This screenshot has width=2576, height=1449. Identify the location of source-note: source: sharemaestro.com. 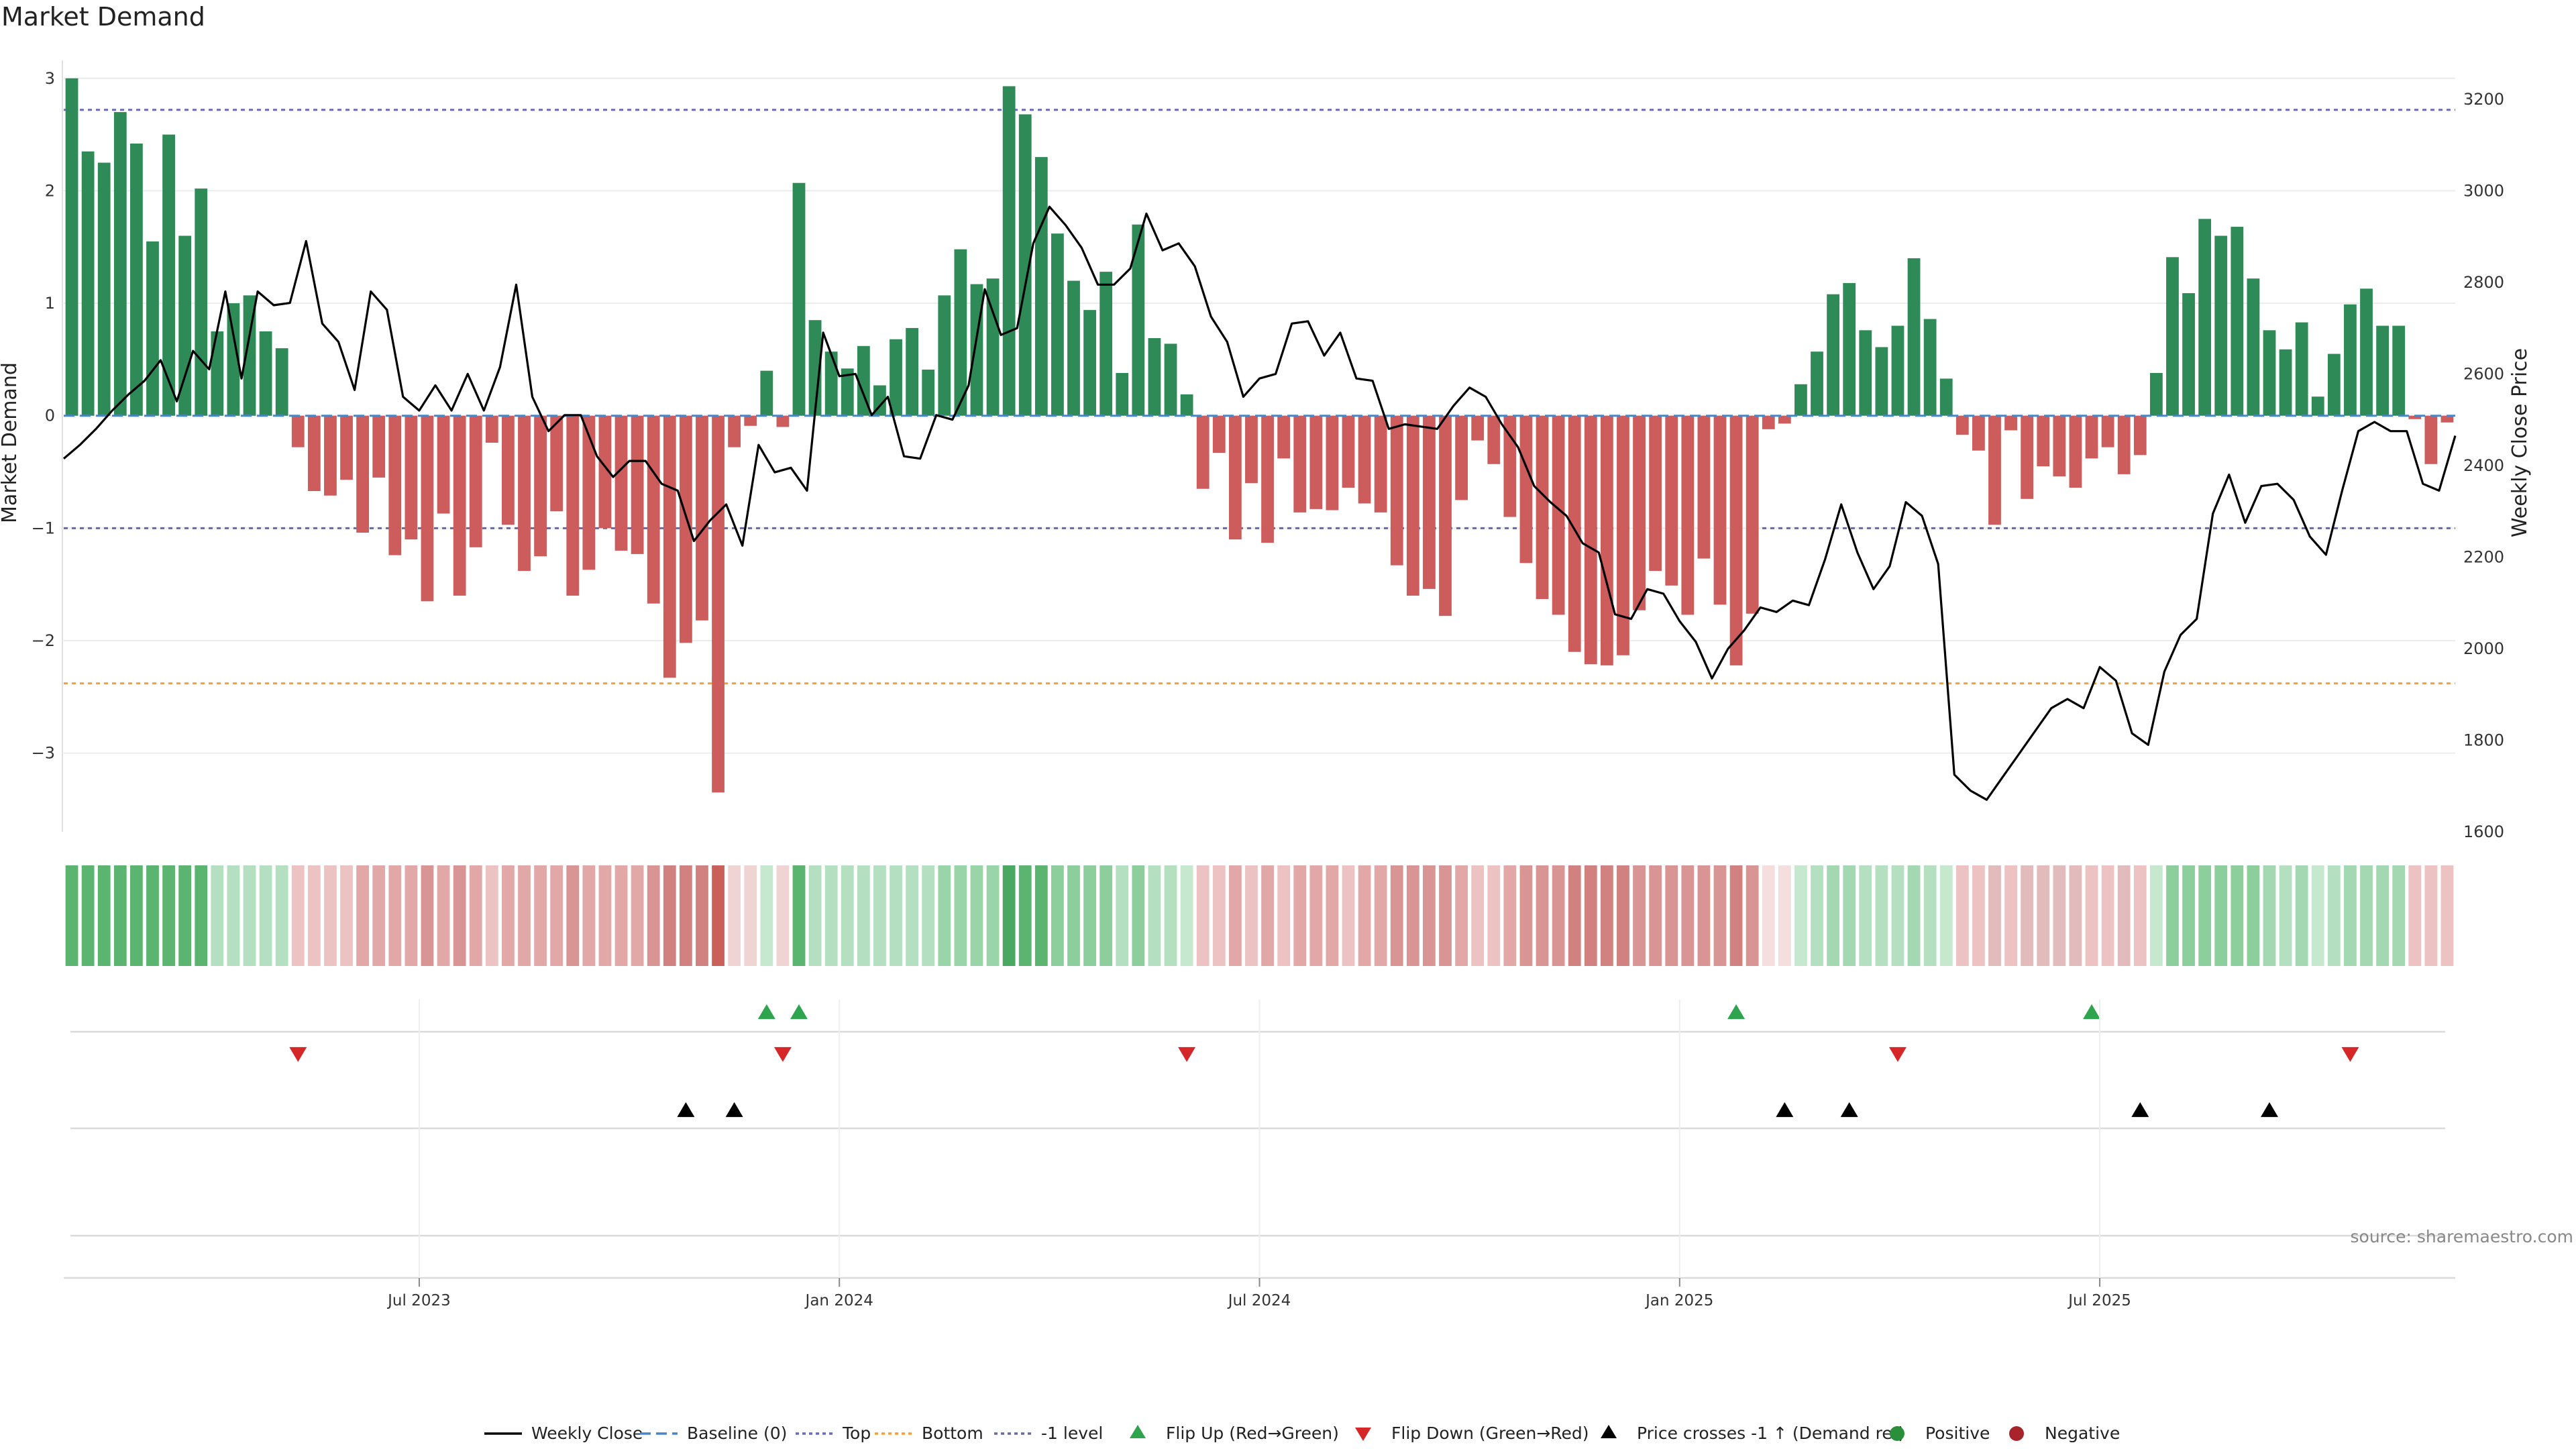
(2462, 1236).